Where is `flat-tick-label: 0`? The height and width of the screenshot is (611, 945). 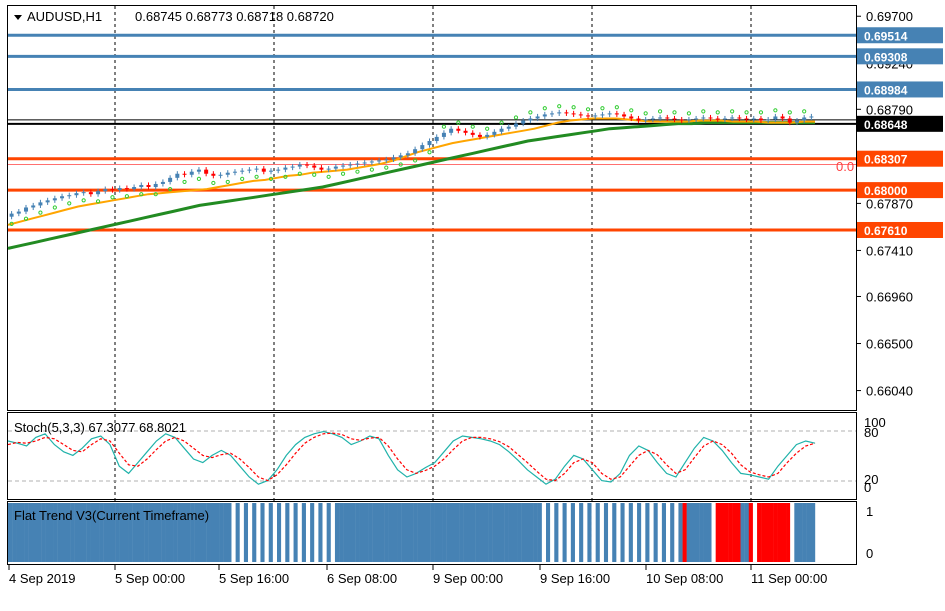
flat-tick-label: 0 is located at coordinates (869, 553).